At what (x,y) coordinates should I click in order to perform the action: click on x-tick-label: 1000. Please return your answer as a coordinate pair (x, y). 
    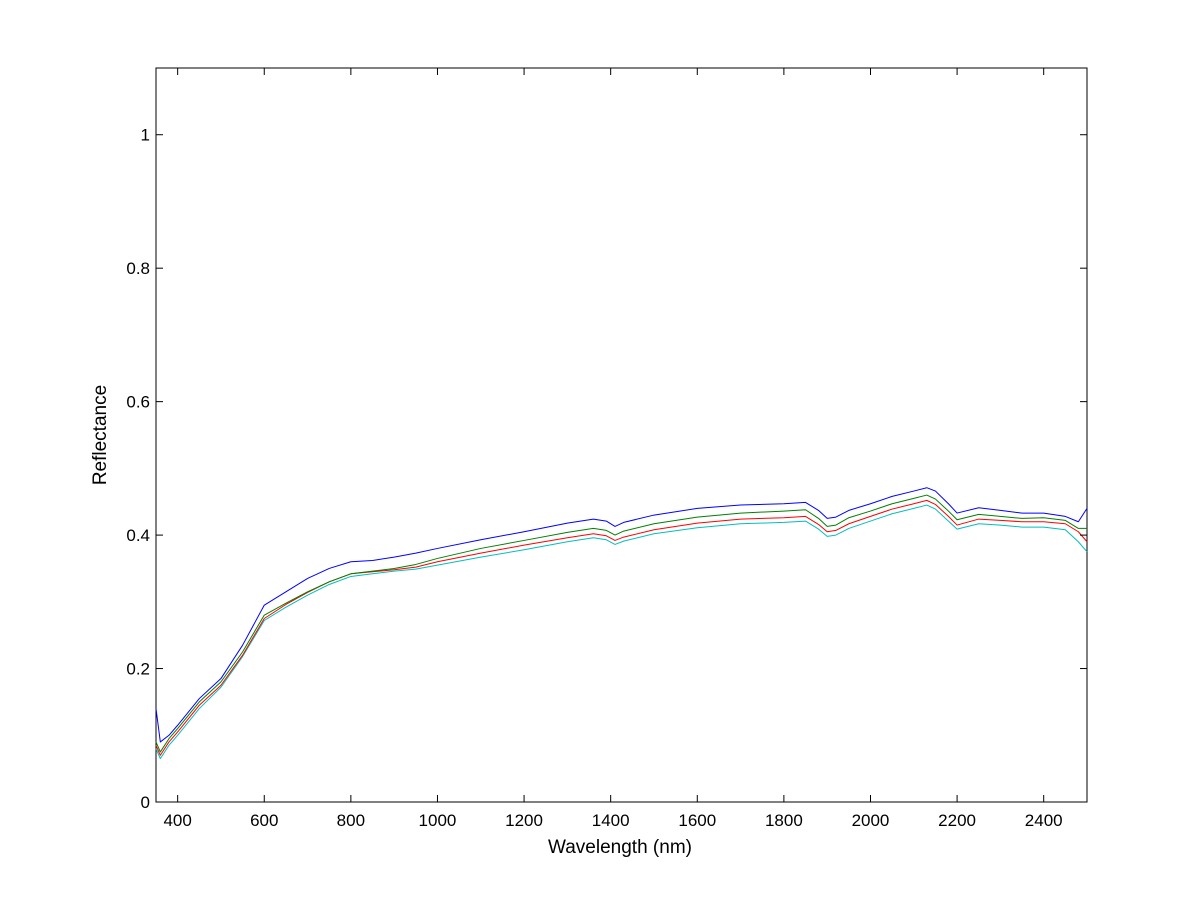
    Looking at the image, I should click on (438, 820).